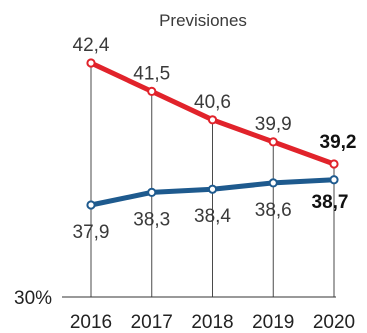 This screenshot has width=367, height=333. I want to click on label-series-1-2019: 39,9, so click(273, 124).